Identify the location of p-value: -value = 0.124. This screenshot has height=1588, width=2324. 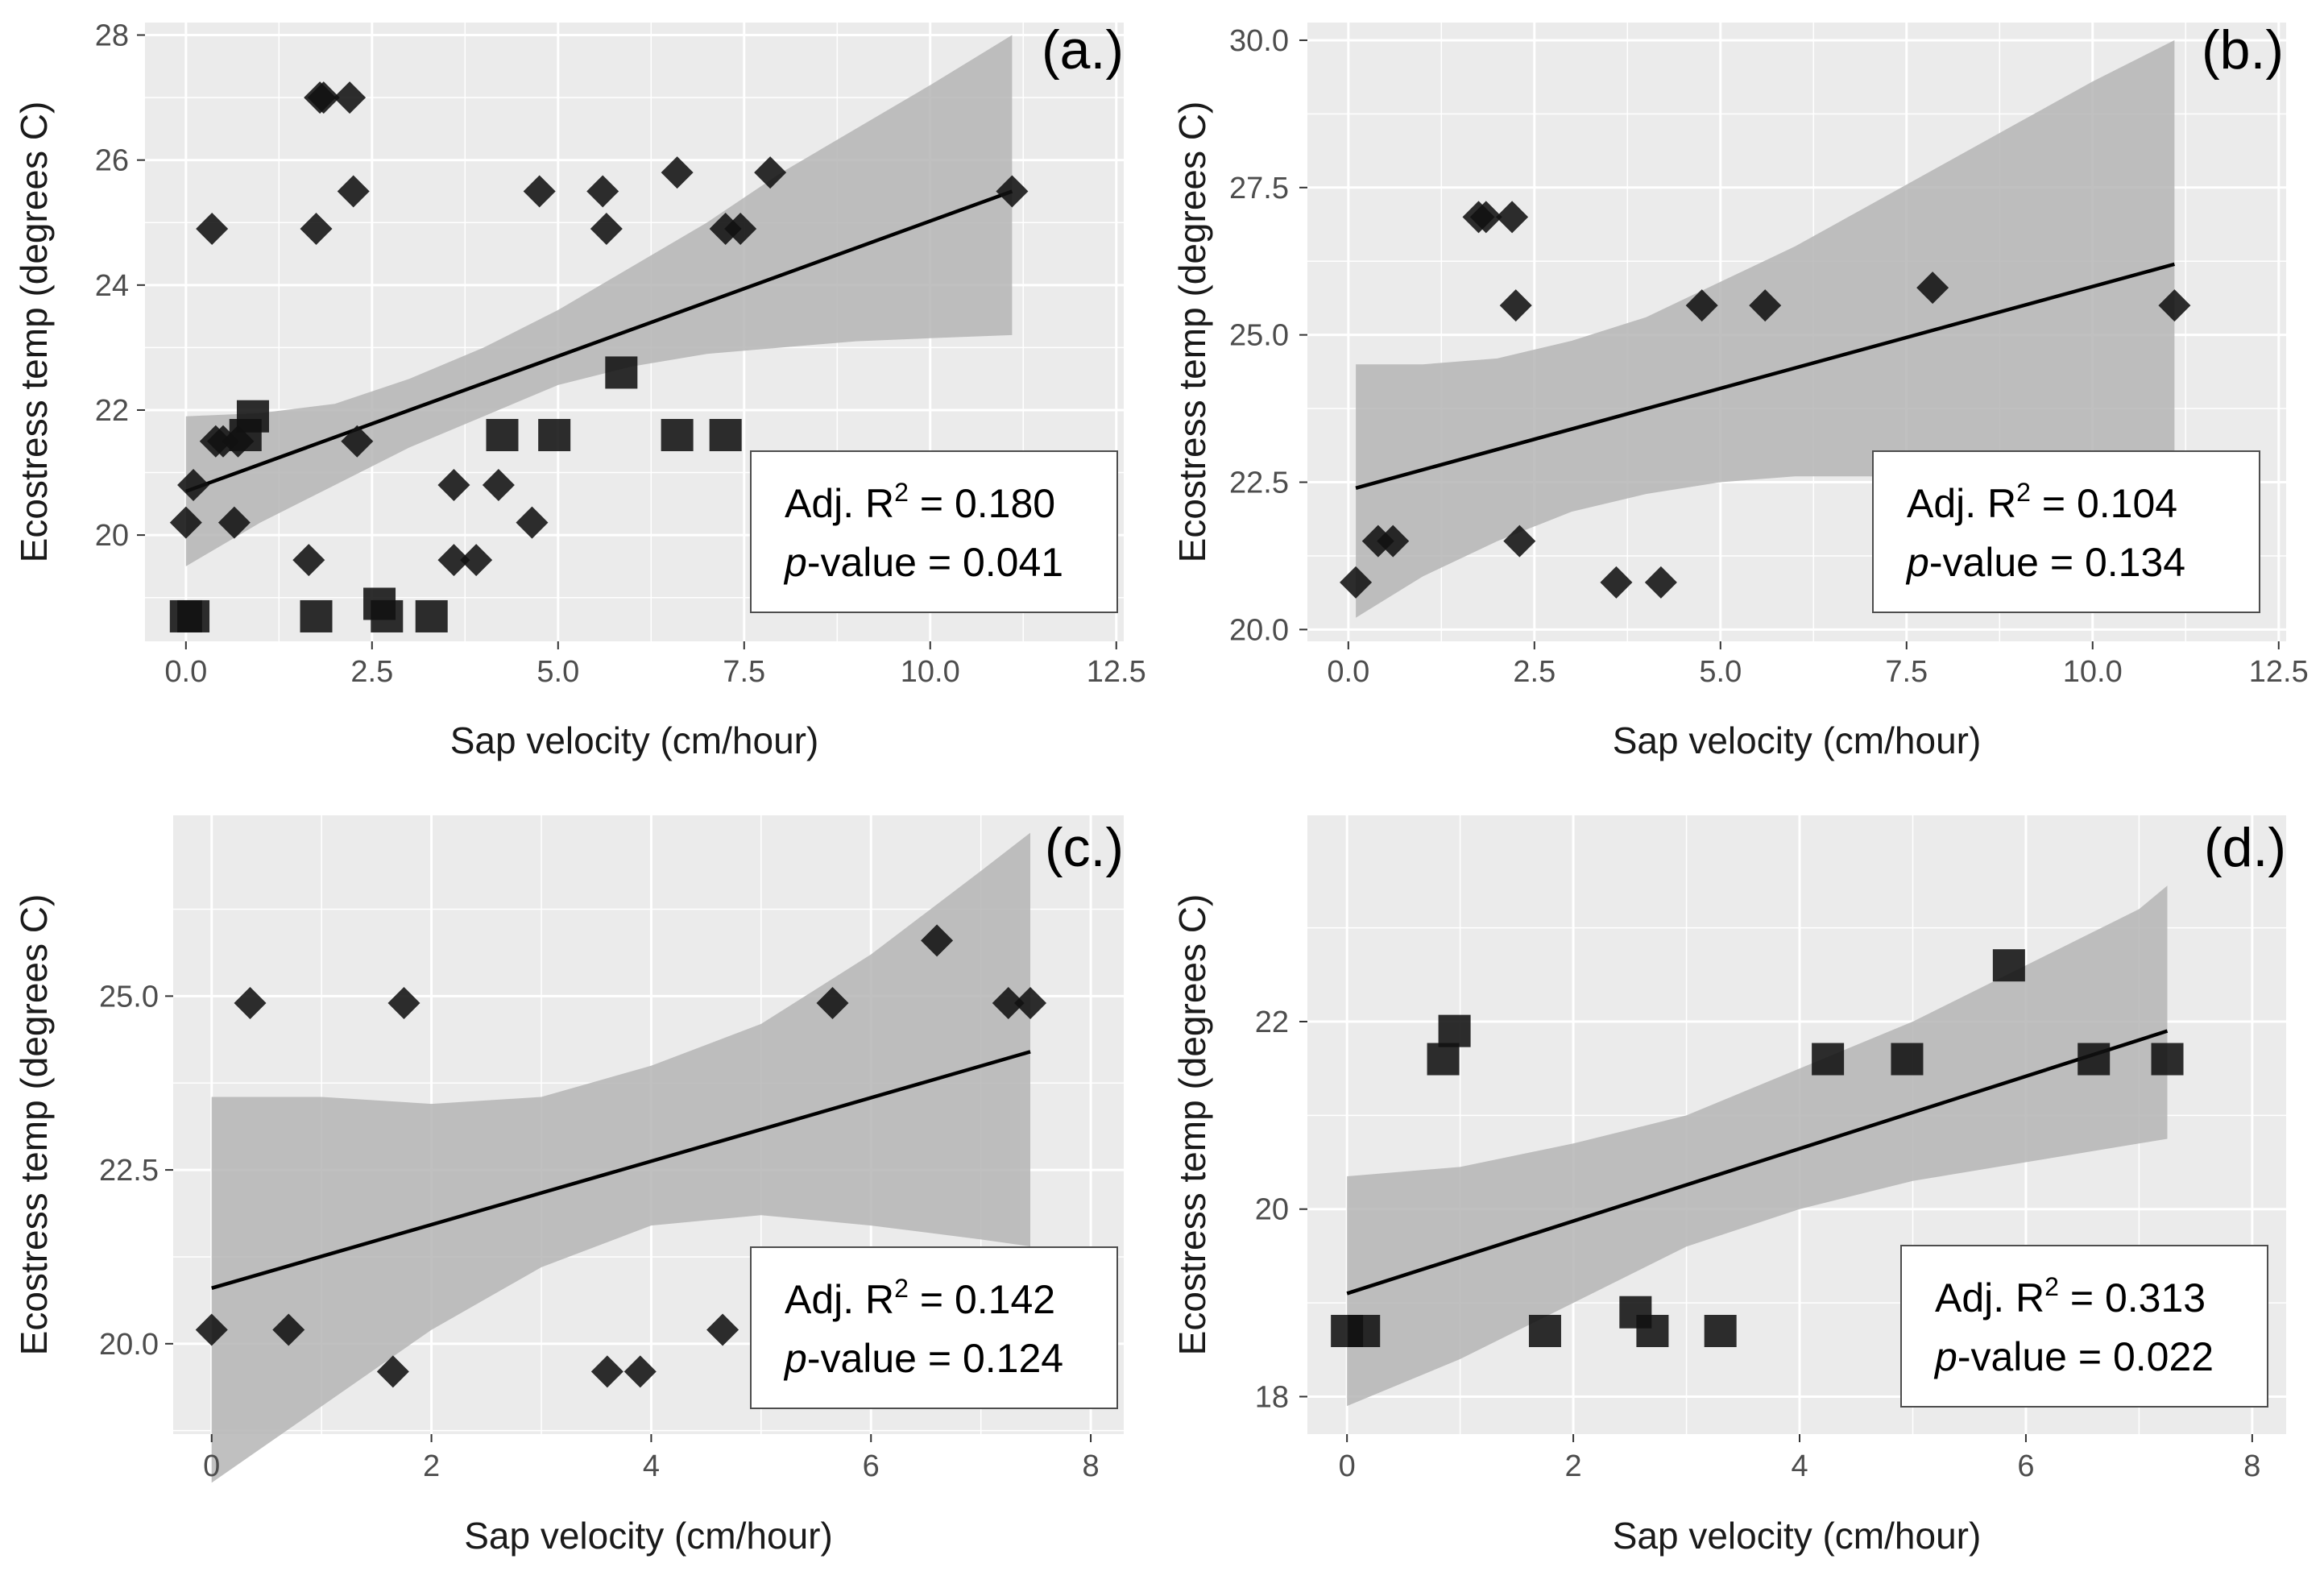
(935, 1358).